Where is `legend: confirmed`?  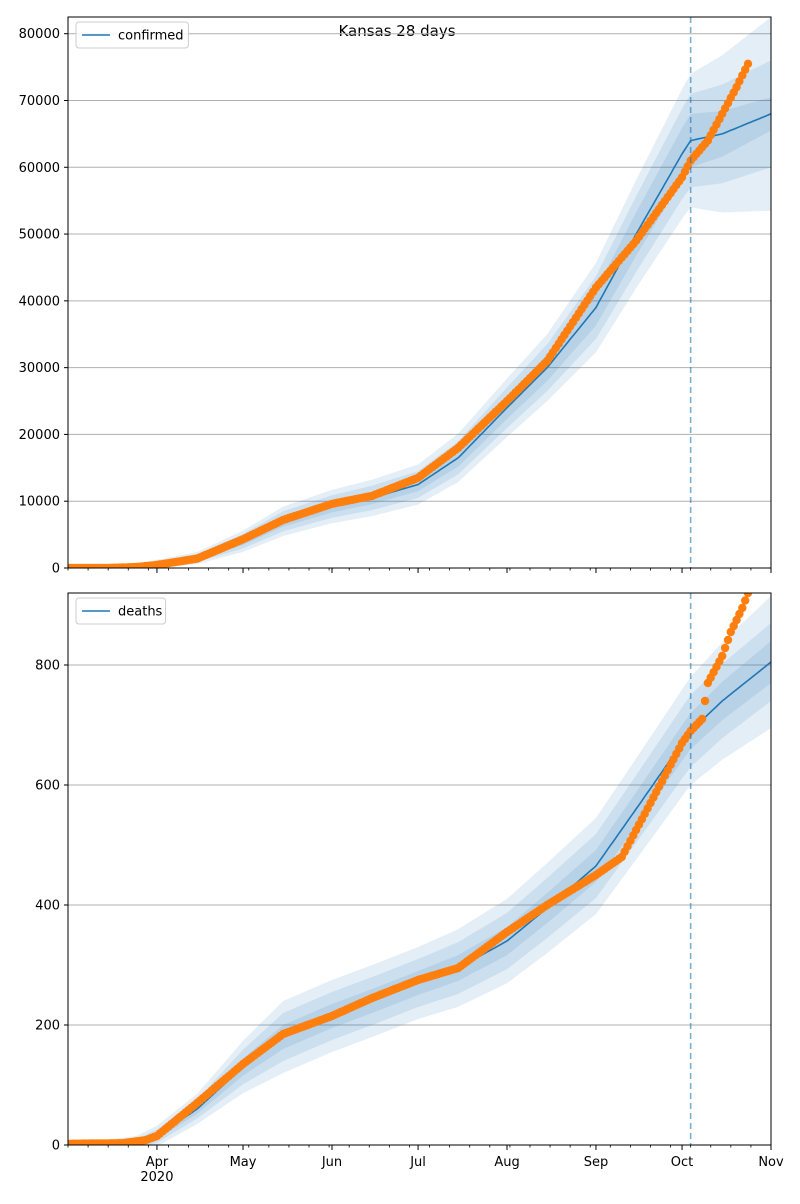
legend: confirmed is located at coordinates (132, 35).